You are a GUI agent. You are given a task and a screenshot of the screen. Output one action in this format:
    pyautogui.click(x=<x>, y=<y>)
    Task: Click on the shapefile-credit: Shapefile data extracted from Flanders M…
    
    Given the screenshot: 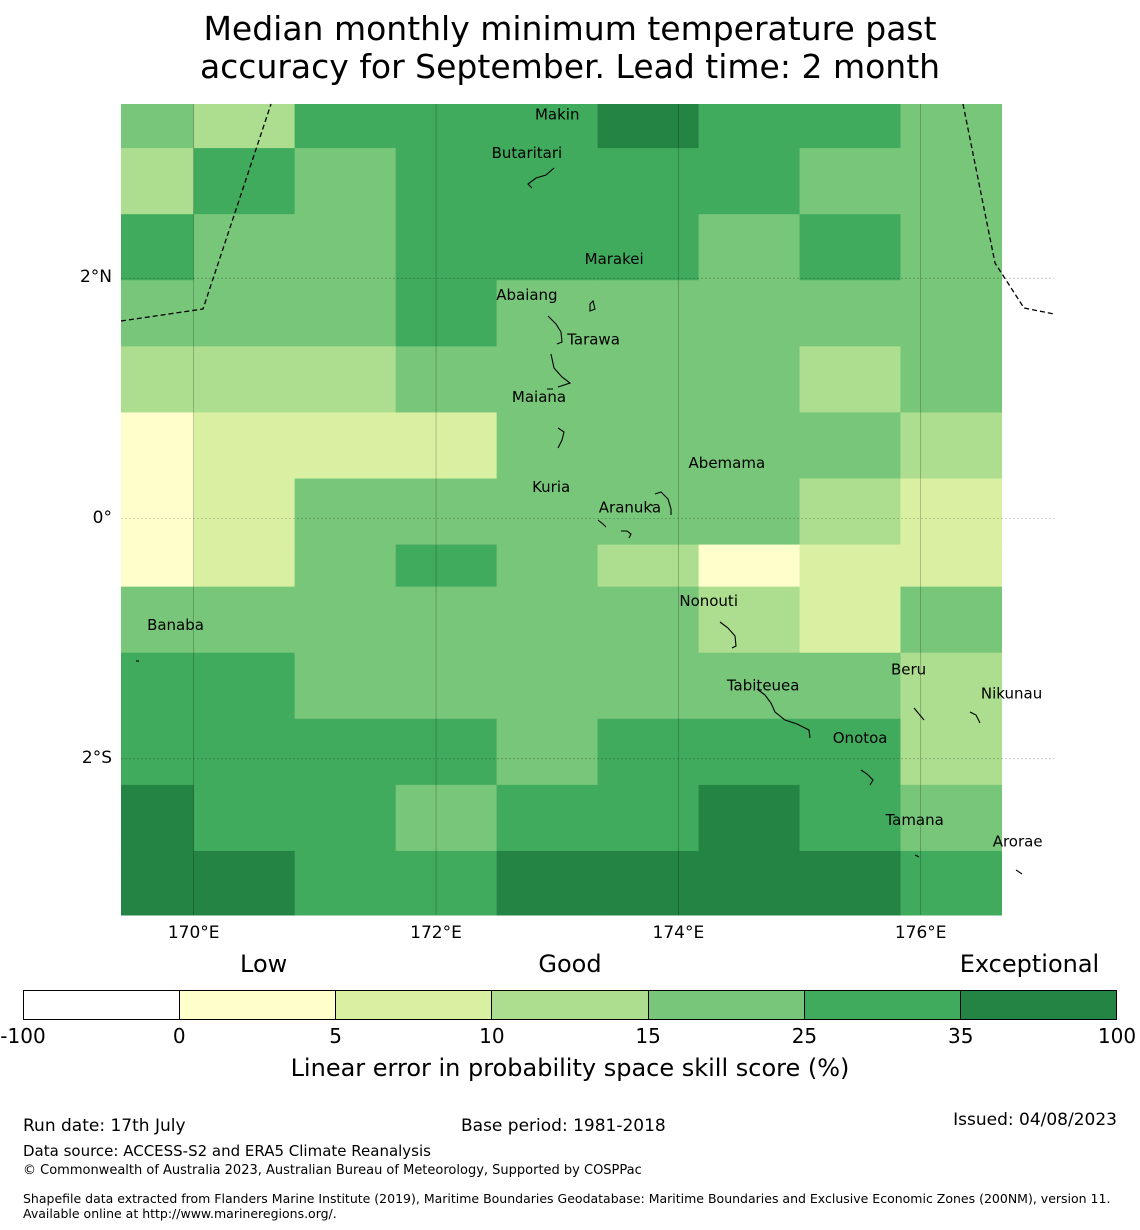 What is the action you would take?
    pyautogui.click(x=567, y=1206)
    